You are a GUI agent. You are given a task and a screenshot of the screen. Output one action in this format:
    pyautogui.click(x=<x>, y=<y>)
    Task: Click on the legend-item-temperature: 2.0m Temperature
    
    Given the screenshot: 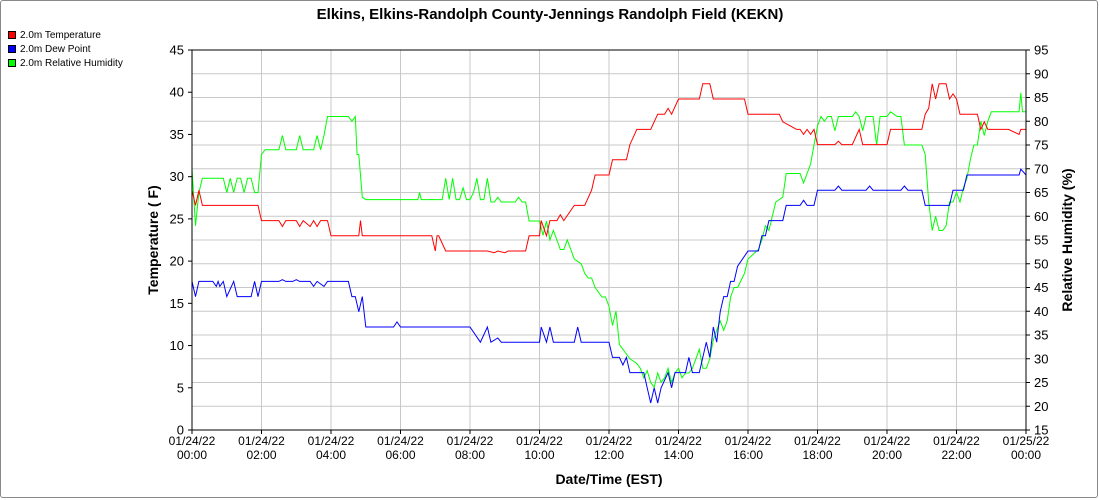 What is the action you would take?
    pyautogui.click(x=65, y=35)
    